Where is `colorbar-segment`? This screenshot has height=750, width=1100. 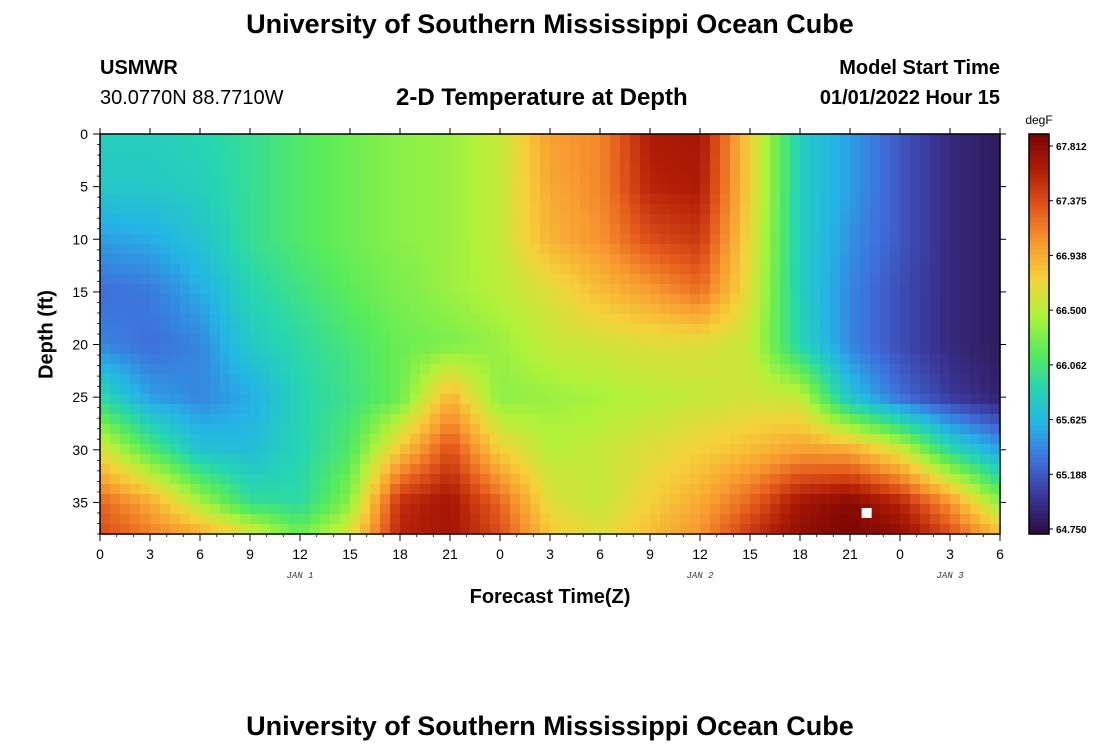 colorbar-segment is located at coordinates (1039, 464).